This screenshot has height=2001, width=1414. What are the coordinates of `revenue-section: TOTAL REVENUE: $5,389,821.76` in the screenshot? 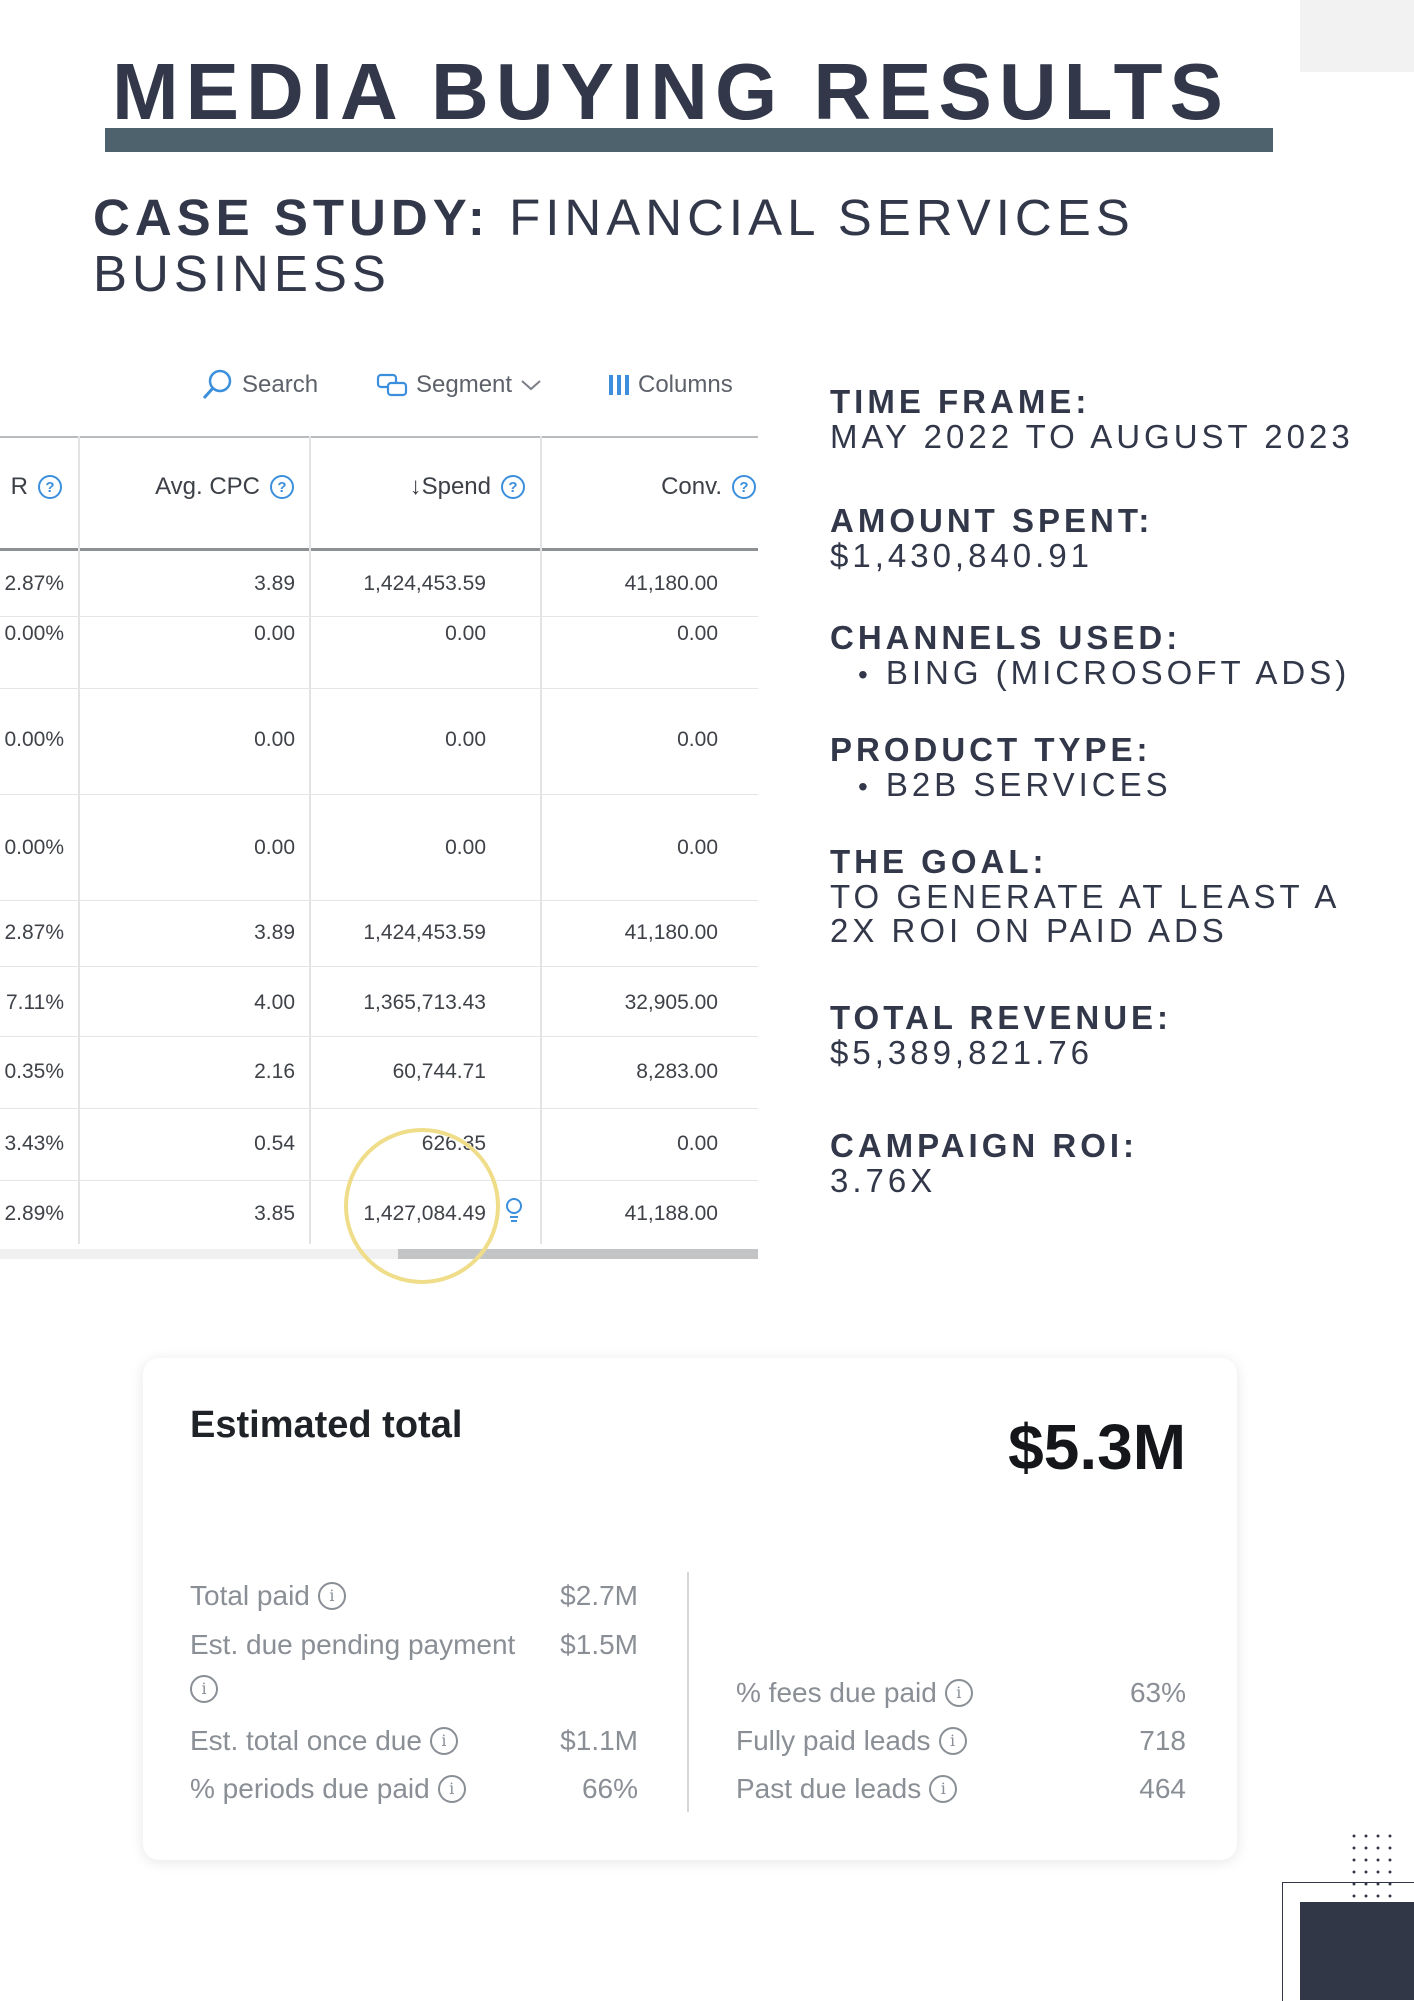 It's located at (1115, 1035).